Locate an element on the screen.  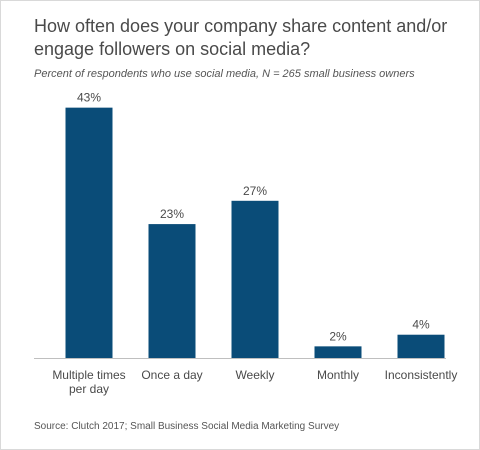
data-label-3: 27% is located at coordinates (255, 191).